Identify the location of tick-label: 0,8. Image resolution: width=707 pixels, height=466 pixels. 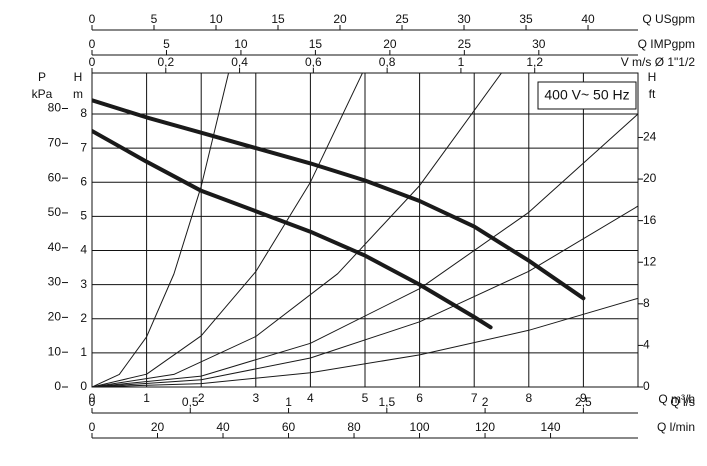
(387, 62).